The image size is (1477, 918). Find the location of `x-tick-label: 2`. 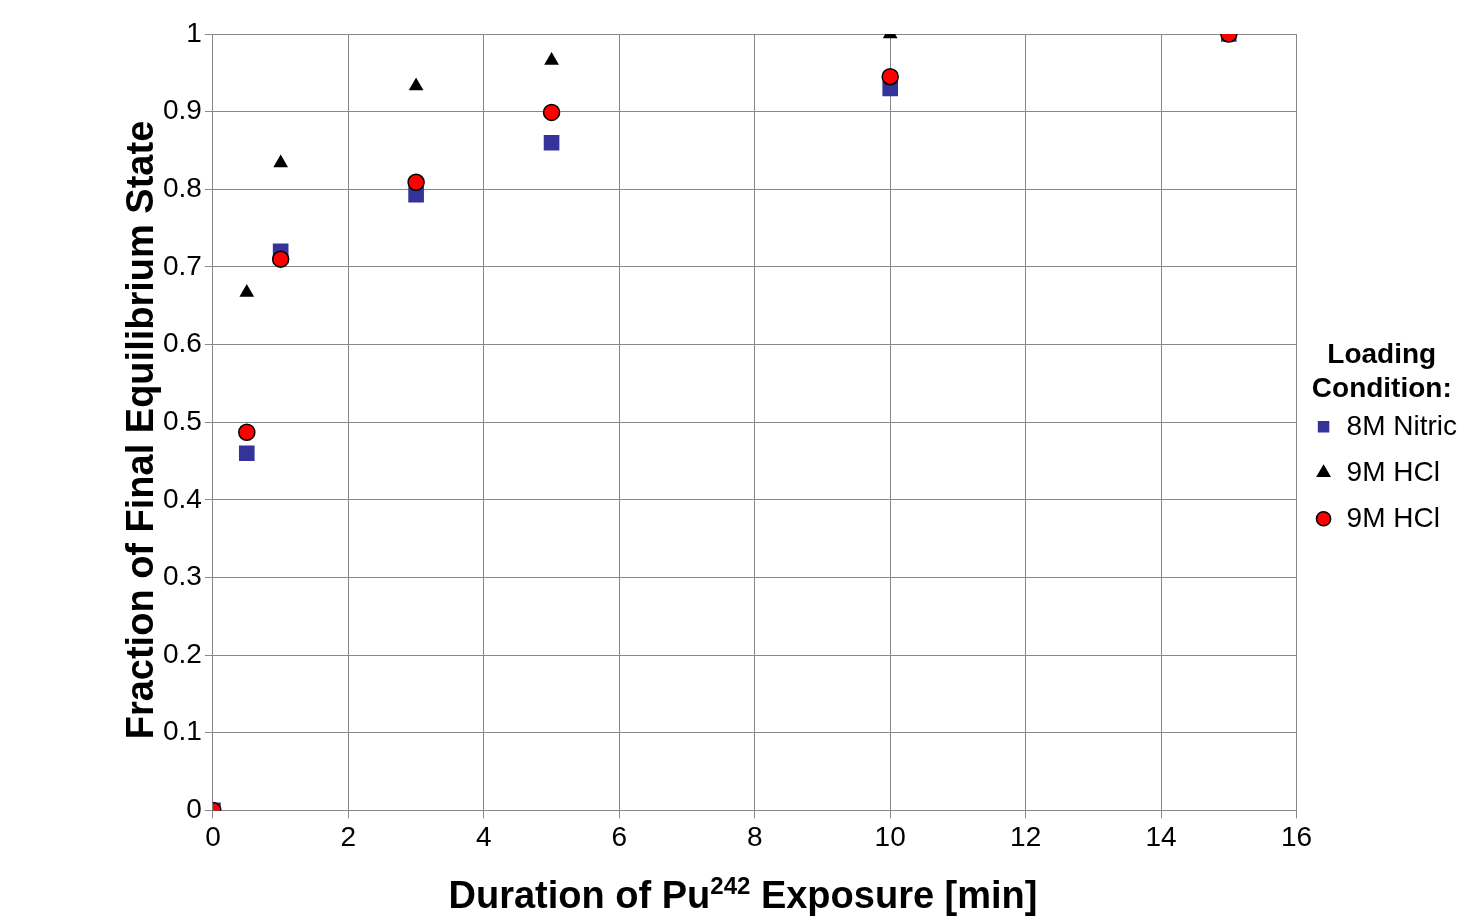

x-tick-label: 2 is located at coordinates (348, 836).